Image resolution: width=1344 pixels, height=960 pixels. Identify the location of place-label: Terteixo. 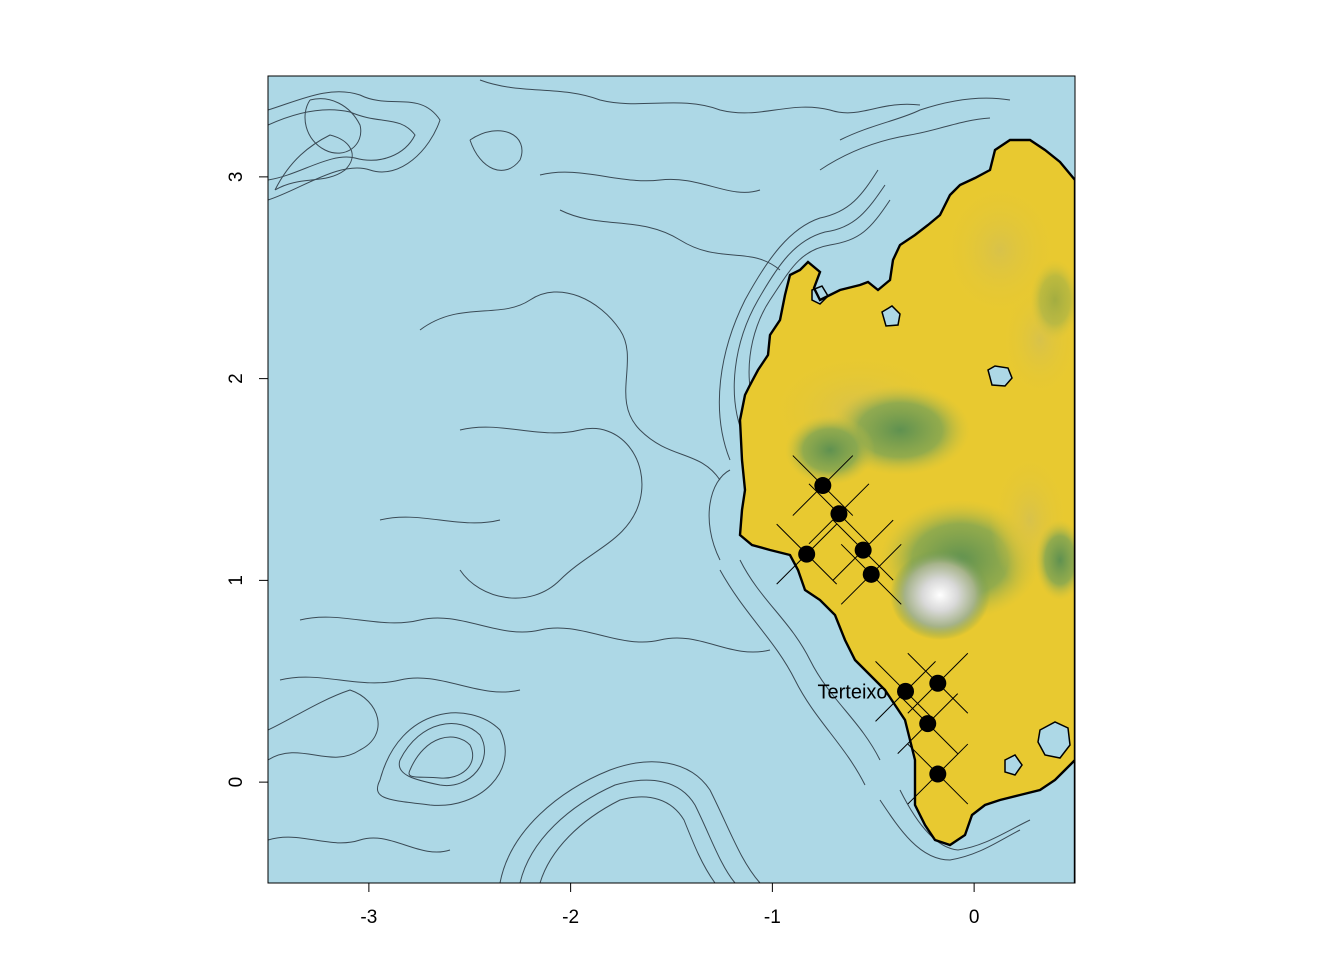
(852, 692).